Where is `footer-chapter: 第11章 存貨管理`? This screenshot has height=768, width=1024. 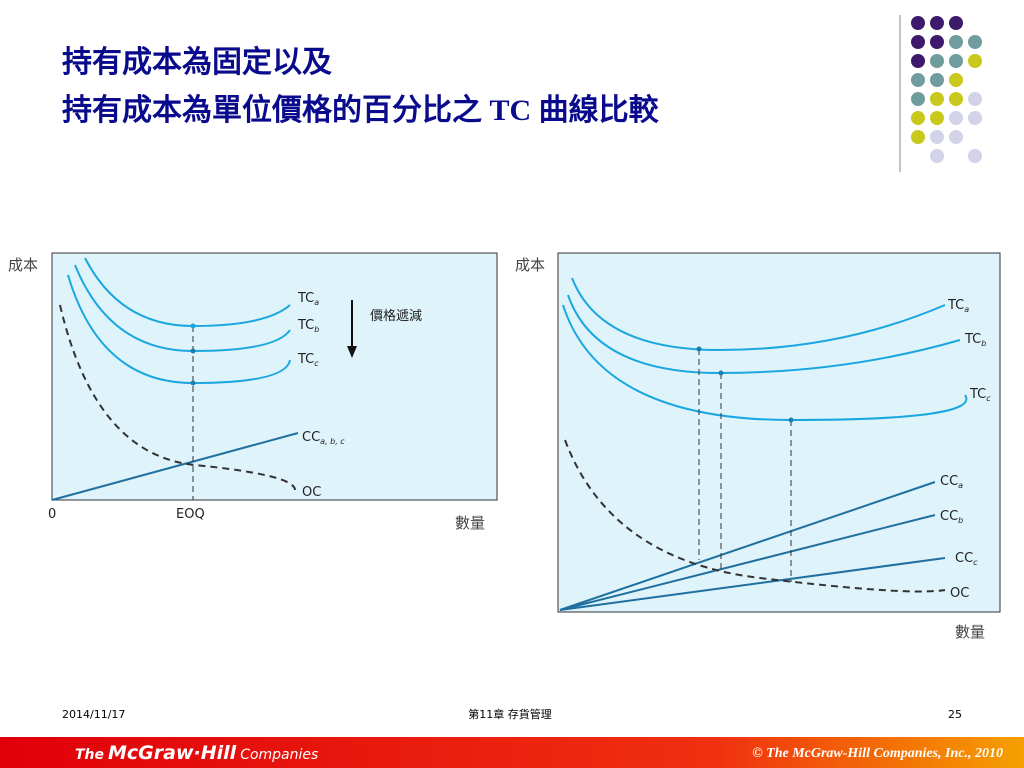
footer-chapter: 第11章 存貨管理 is located at coordinates (510, 714).